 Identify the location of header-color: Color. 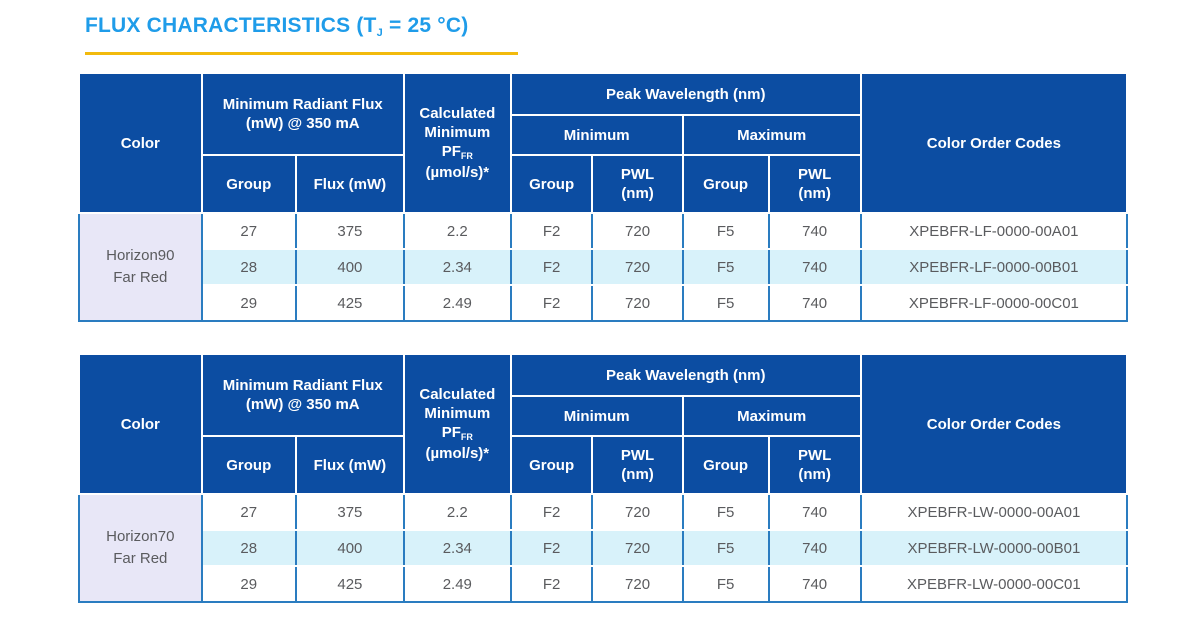
(140, 143).